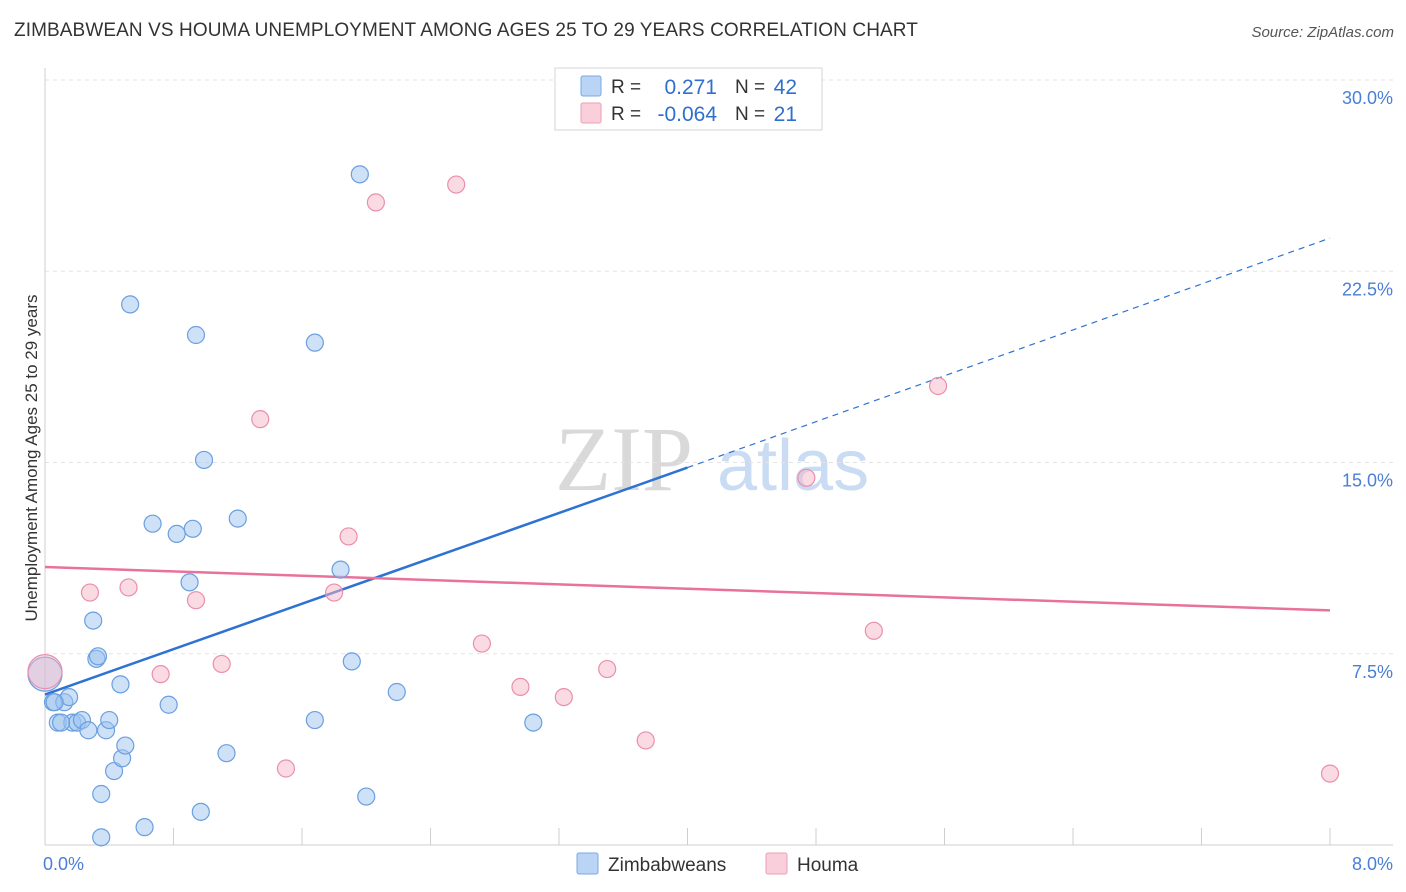 Image resolution: width=1406 pixels, height=892 pixels. Describe the element at coordinates (31, 458) in the screenshot. I see `y-axis-label: Unemployment Among Ages 25 to 29 years` at that location.